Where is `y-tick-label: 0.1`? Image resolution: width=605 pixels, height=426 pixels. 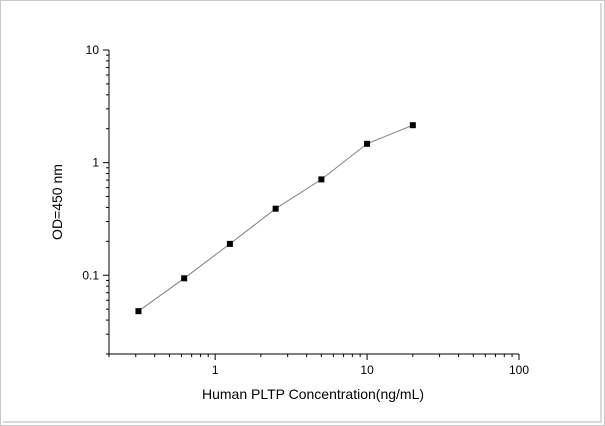
y-tick-label: 0.1 is located at coordinates (90, 275).